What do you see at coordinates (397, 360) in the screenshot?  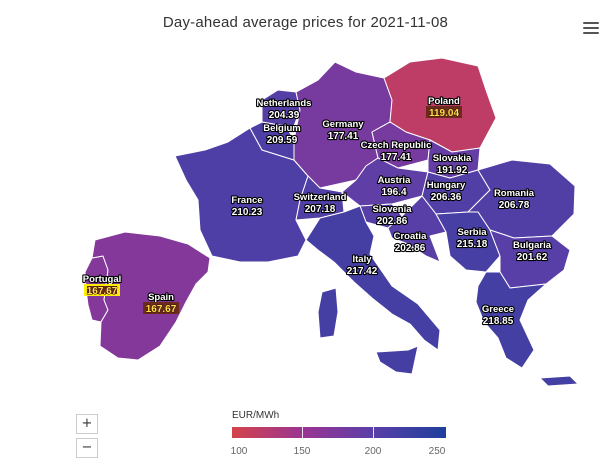 I see `region-italy-sicily` at bounding box center [397, 360].